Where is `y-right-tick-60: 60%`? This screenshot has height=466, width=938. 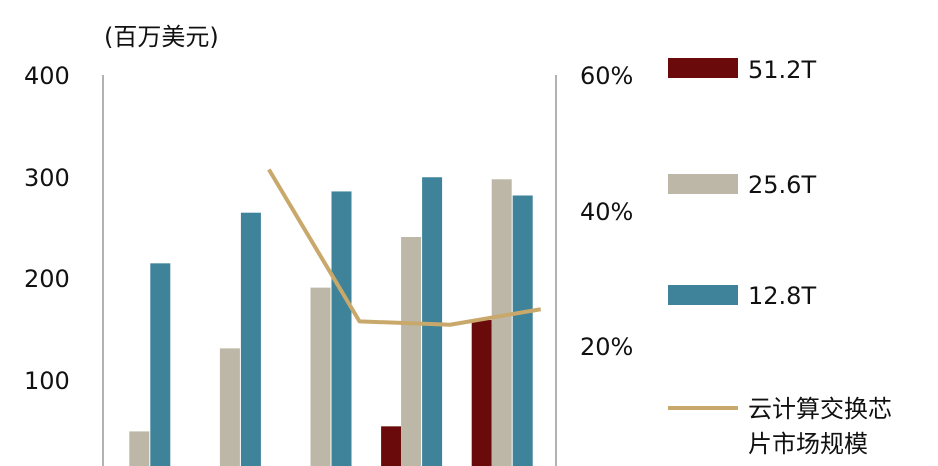 y-right-tick-60: 60% is located at coordinates (606, 76).